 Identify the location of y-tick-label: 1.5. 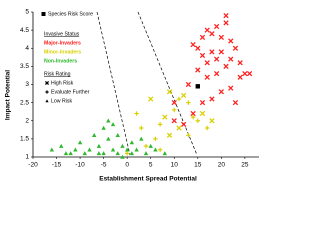
(24, 139).